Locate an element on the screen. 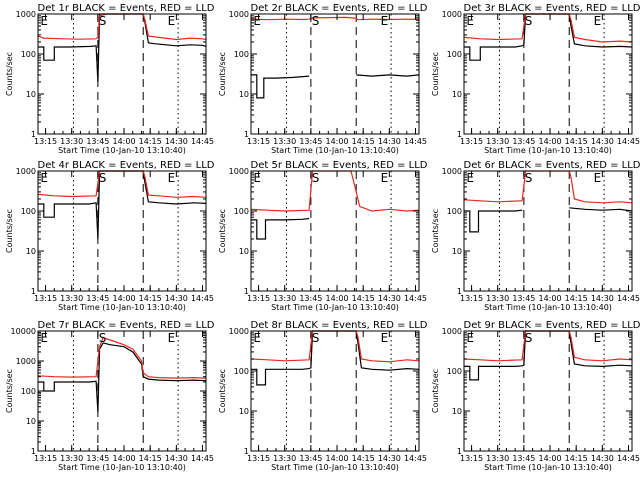  panel-title: Det 9r BLACK = Events, RED = LLD is located at coordinates (552, 325).